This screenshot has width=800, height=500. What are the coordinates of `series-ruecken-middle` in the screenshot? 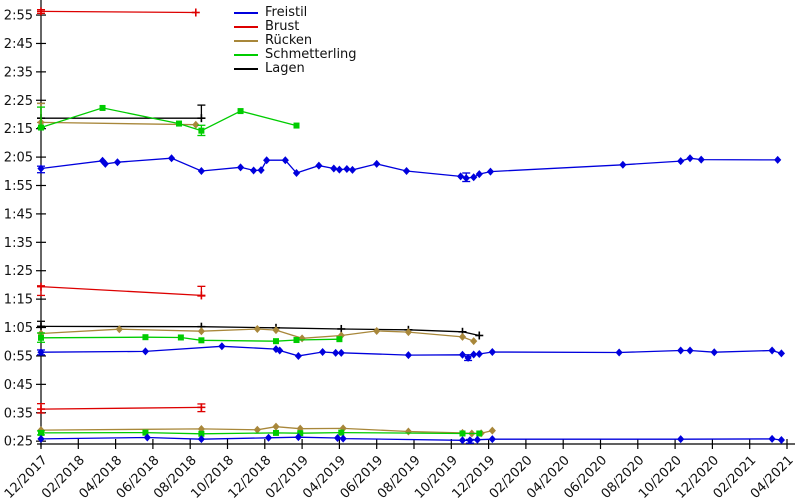 It's located at (257, 335).